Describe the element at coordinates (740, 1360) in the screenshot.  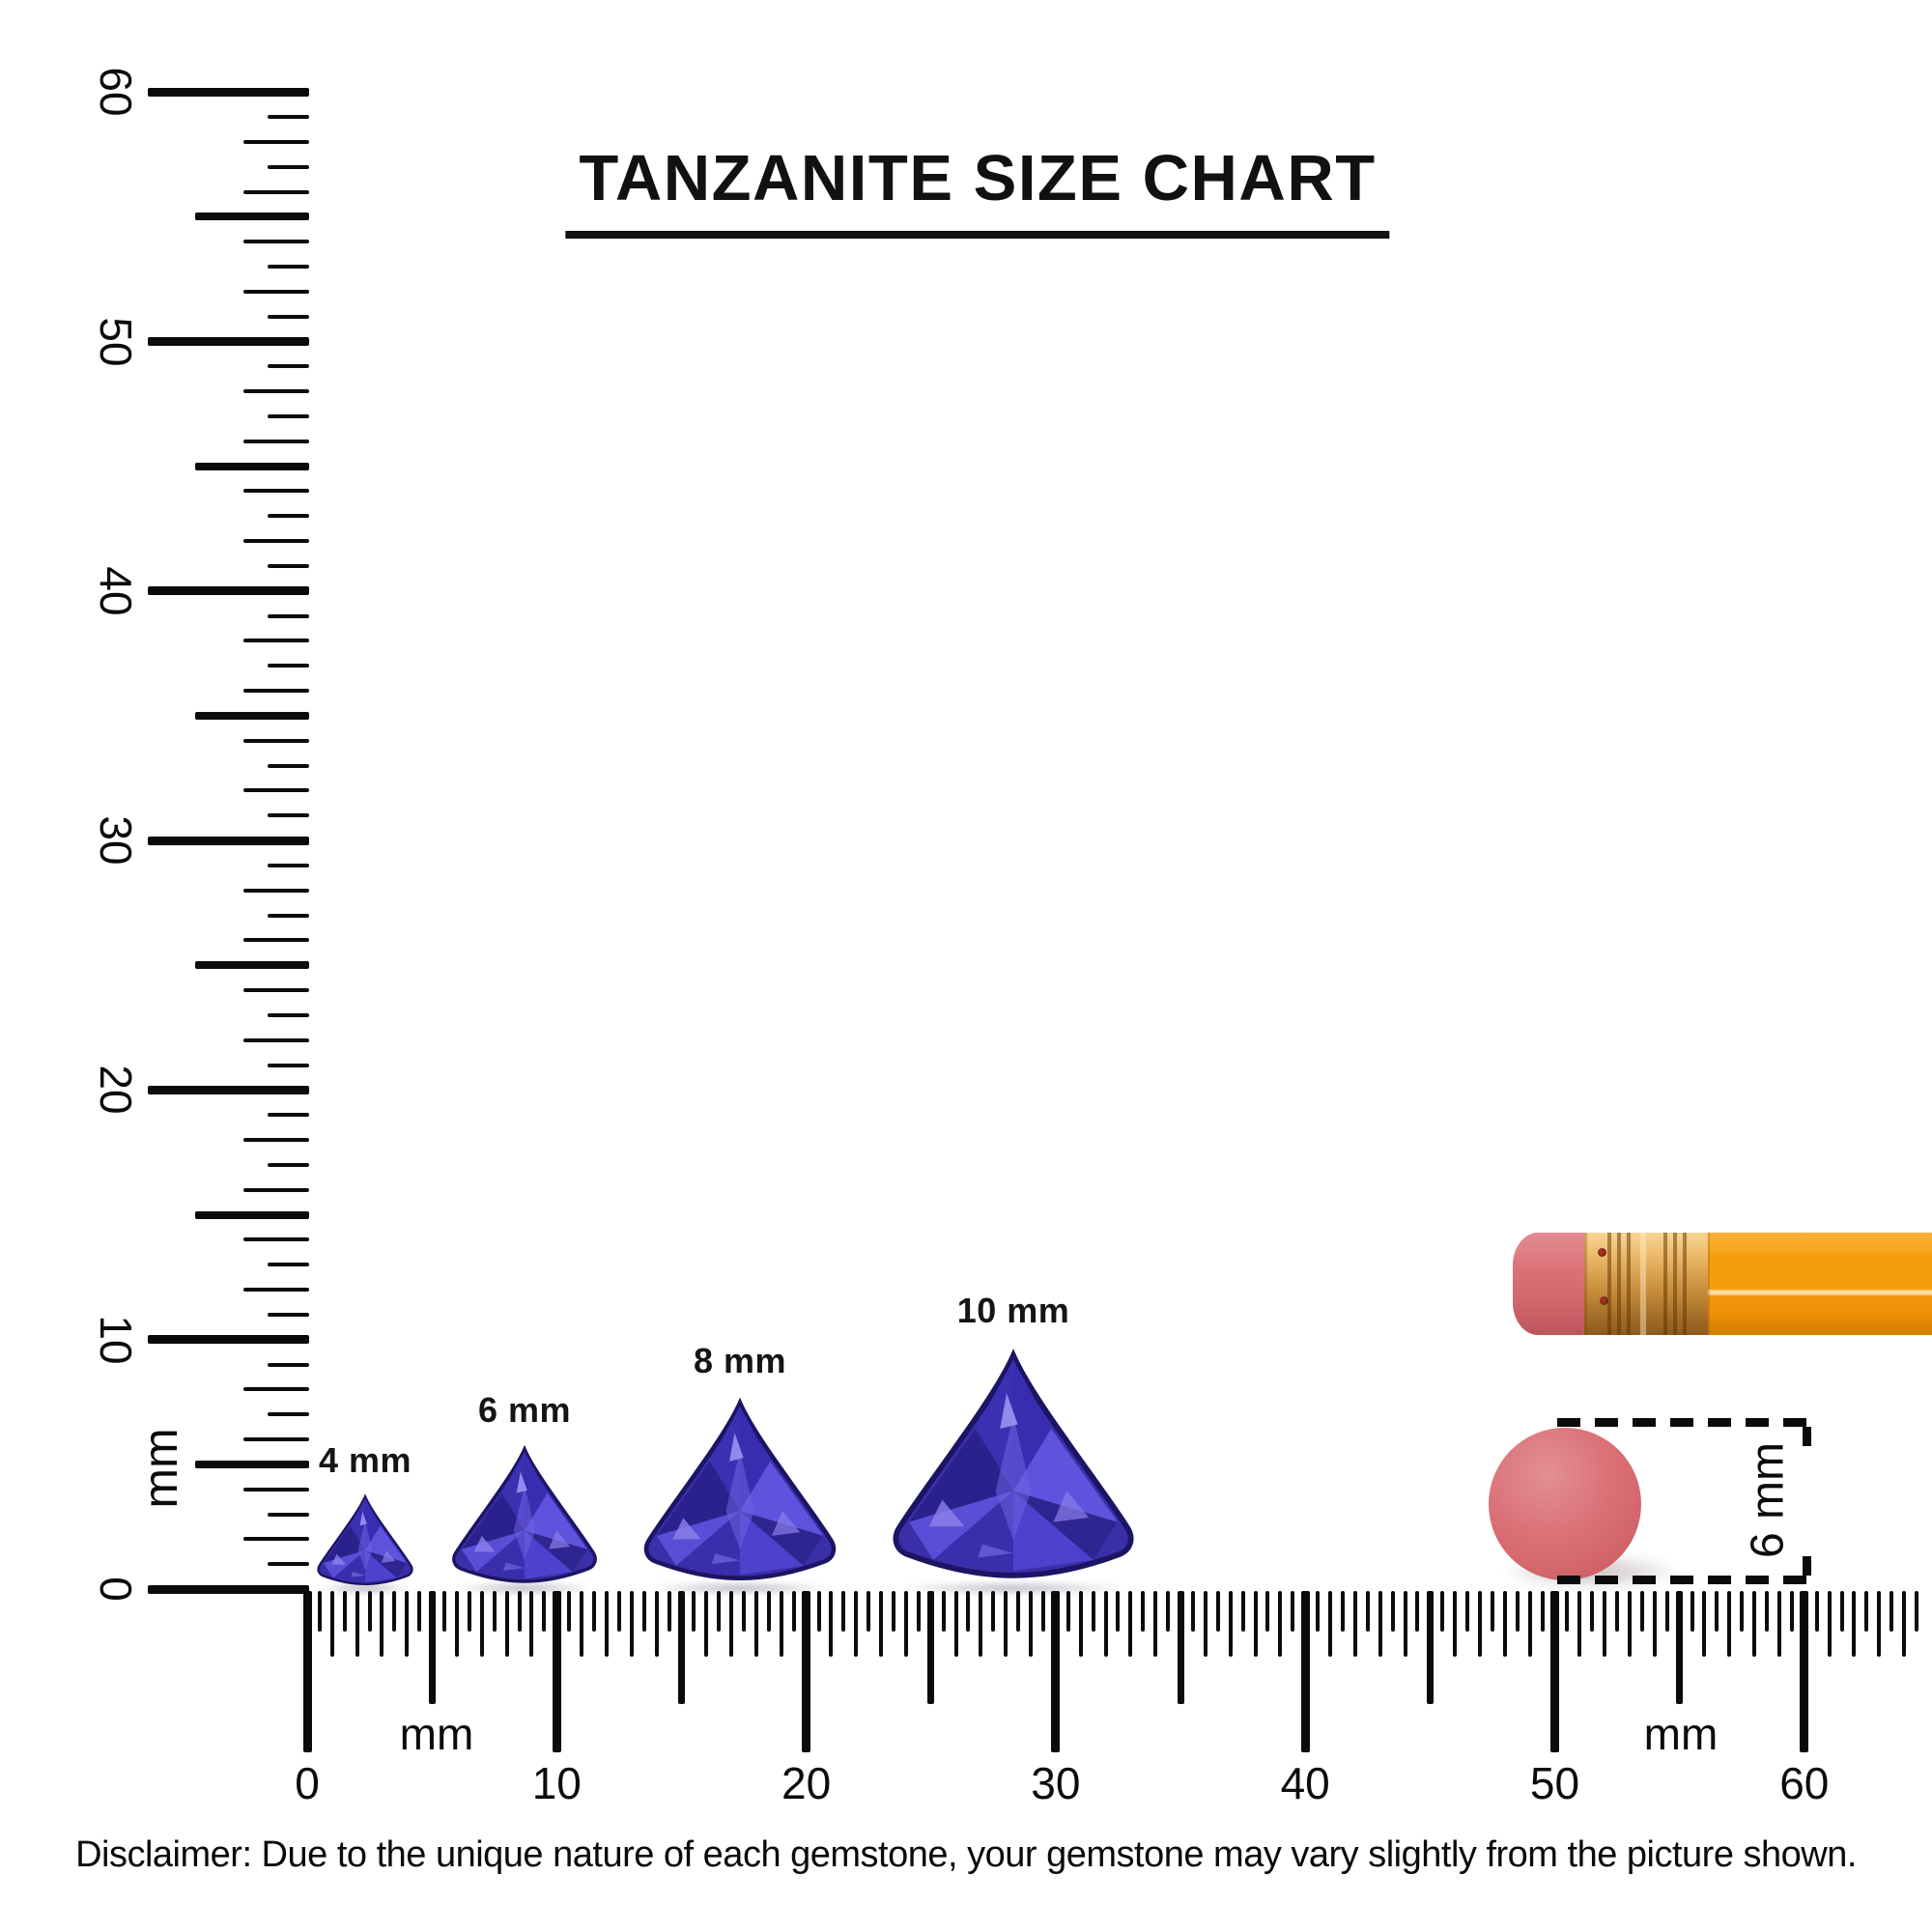
I see `gem-size-label: 8 mm` at that location.